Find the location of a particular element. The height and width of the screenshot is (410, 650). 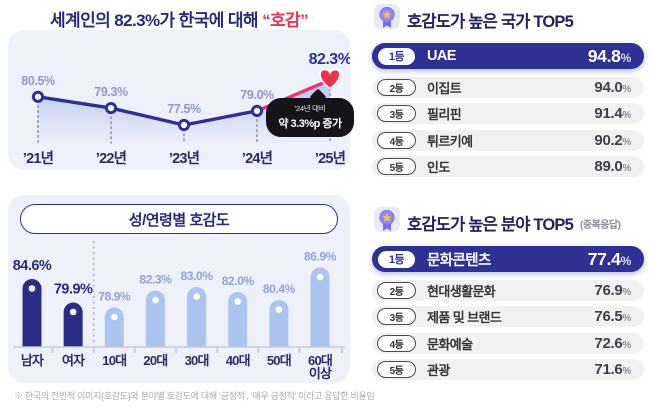

svg-text: 80.4% is located at coordinates (279, 289).